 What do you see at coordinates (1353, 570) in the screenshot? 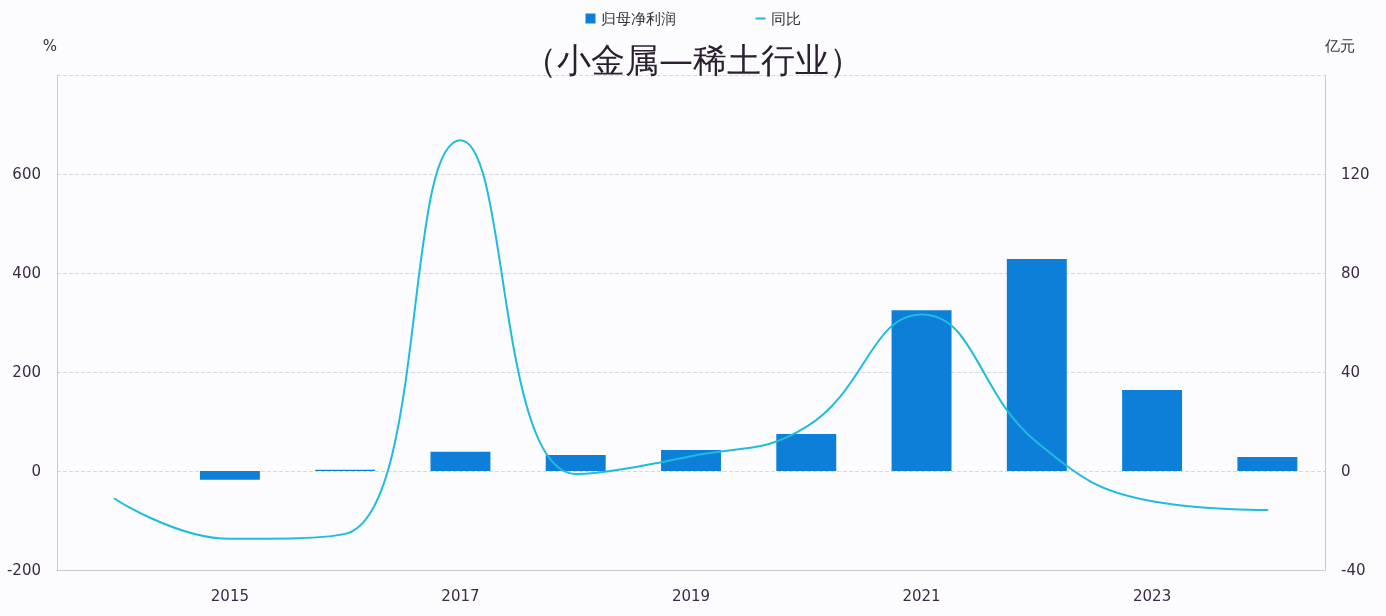
I see `y2-tick-label: -40` at bounding box center [1353, 570].